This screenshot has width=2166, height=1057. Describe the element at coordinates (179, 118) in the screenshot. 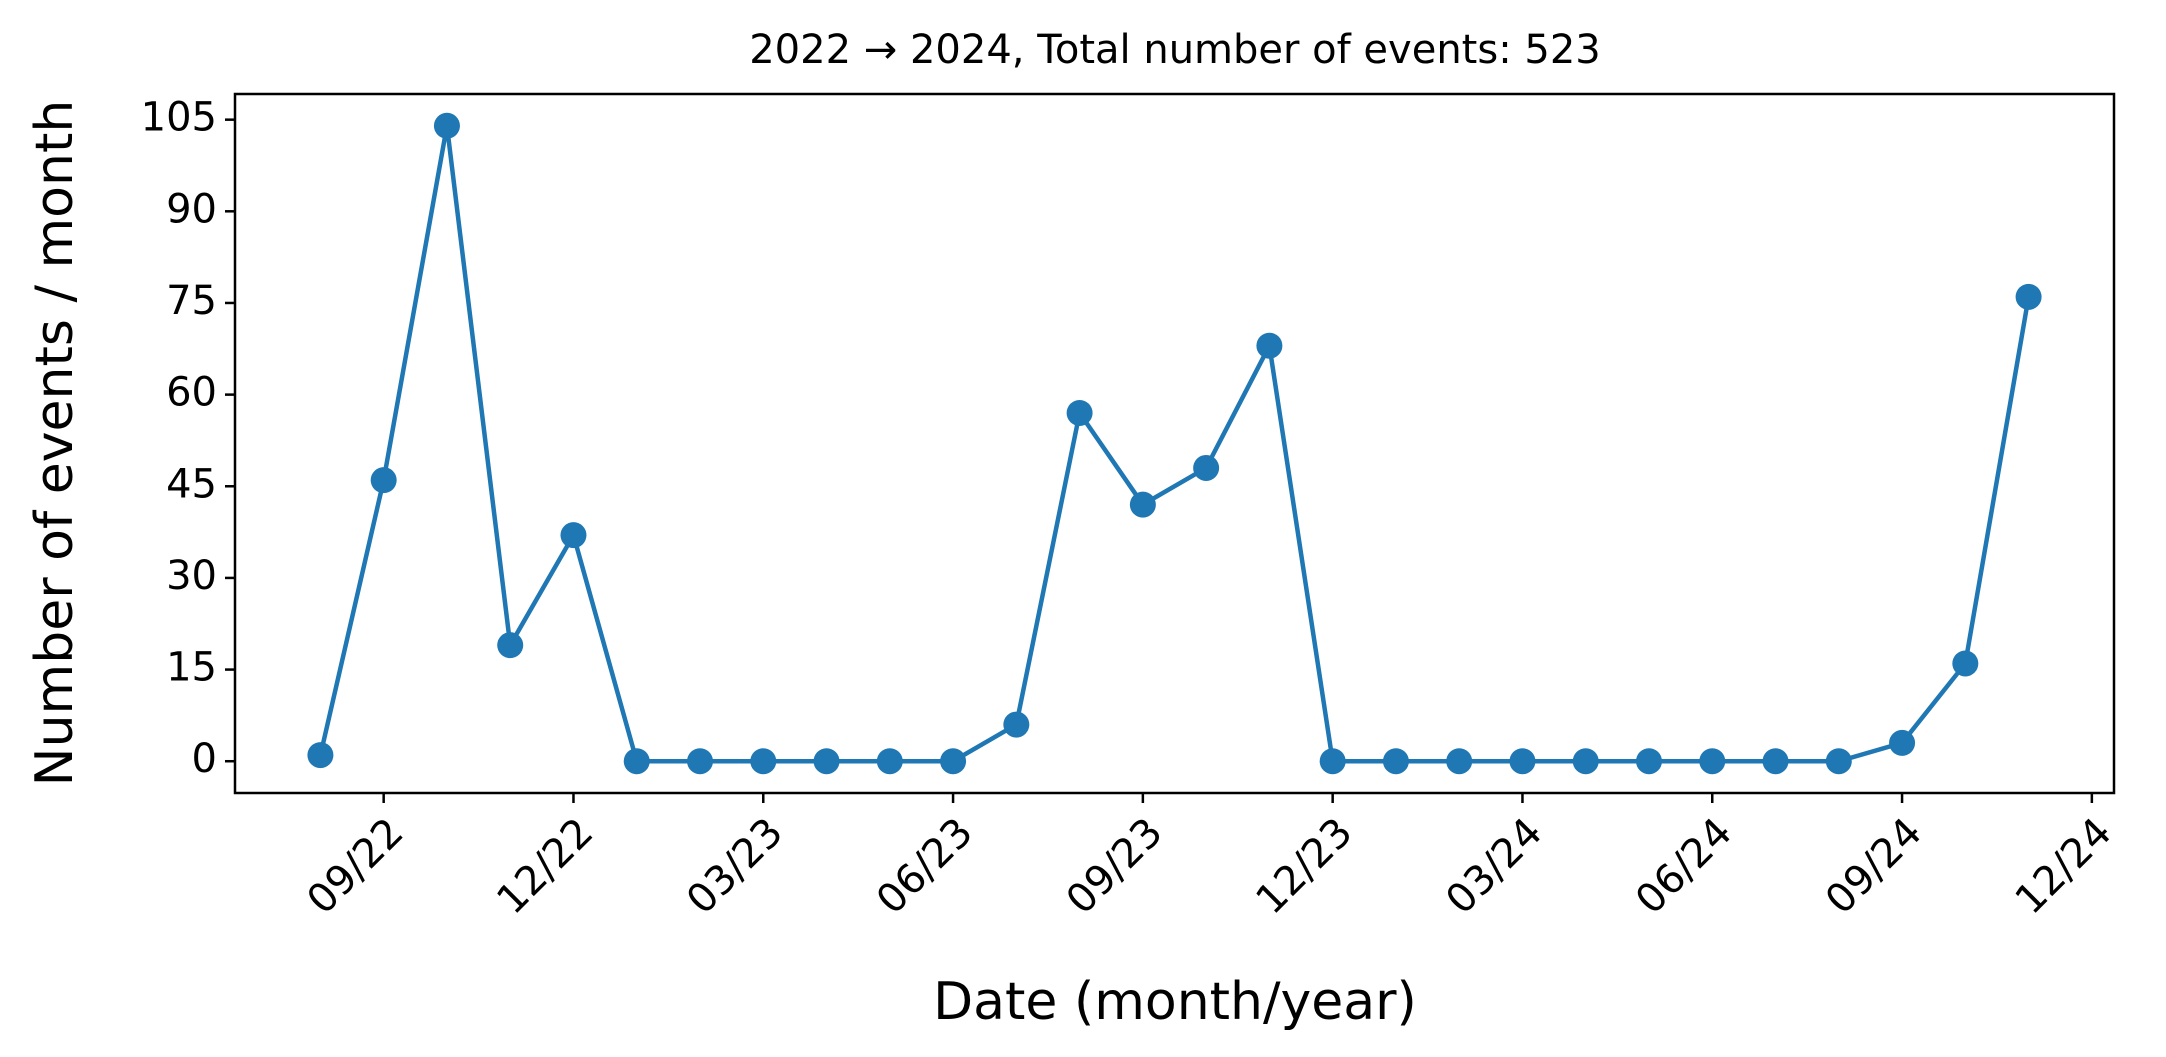

I see `y-tick-label: 105` at that location.